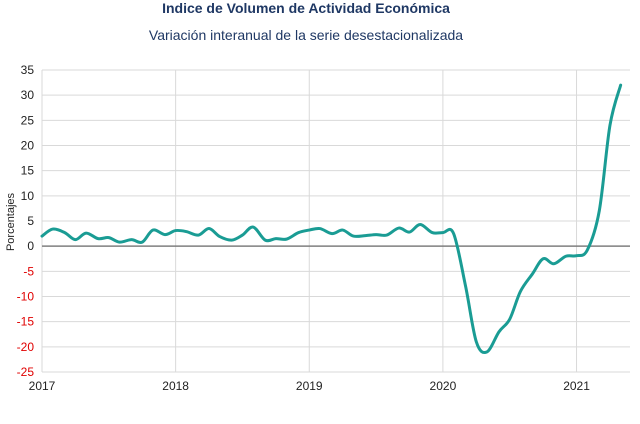  I want to click on x-tick-label: 2019, so click(309, 386).